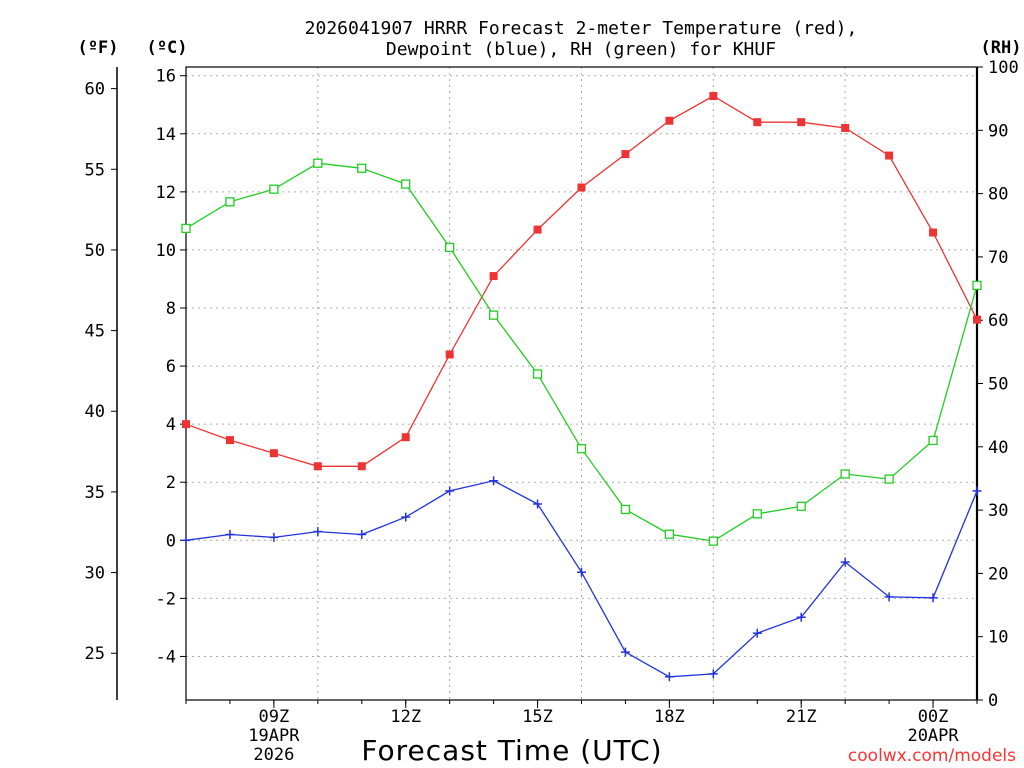 The width and height of the screenshot is (1024, 768). Describe the element at coordinates (537, 717) in the screenshot. I see `x-tick-label: 15Z` at that location.